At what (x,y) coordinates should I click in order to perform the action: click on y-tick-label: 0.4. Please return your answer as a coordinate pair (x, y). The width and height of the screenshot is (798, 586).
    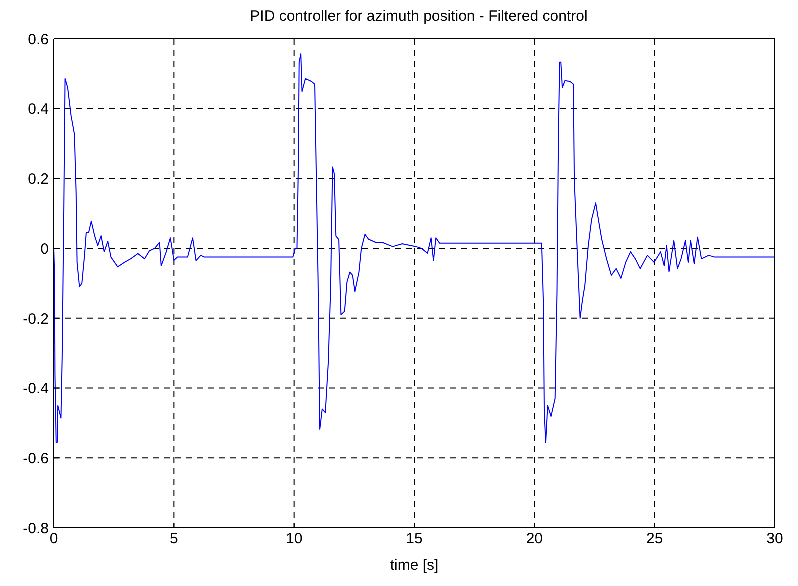
    Looking at the image, I should click on (38, 109).